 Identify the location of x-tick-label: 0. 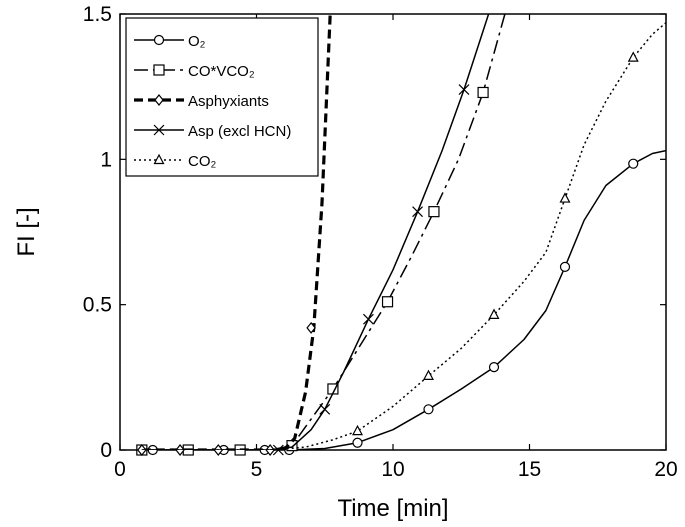
(120, 469).